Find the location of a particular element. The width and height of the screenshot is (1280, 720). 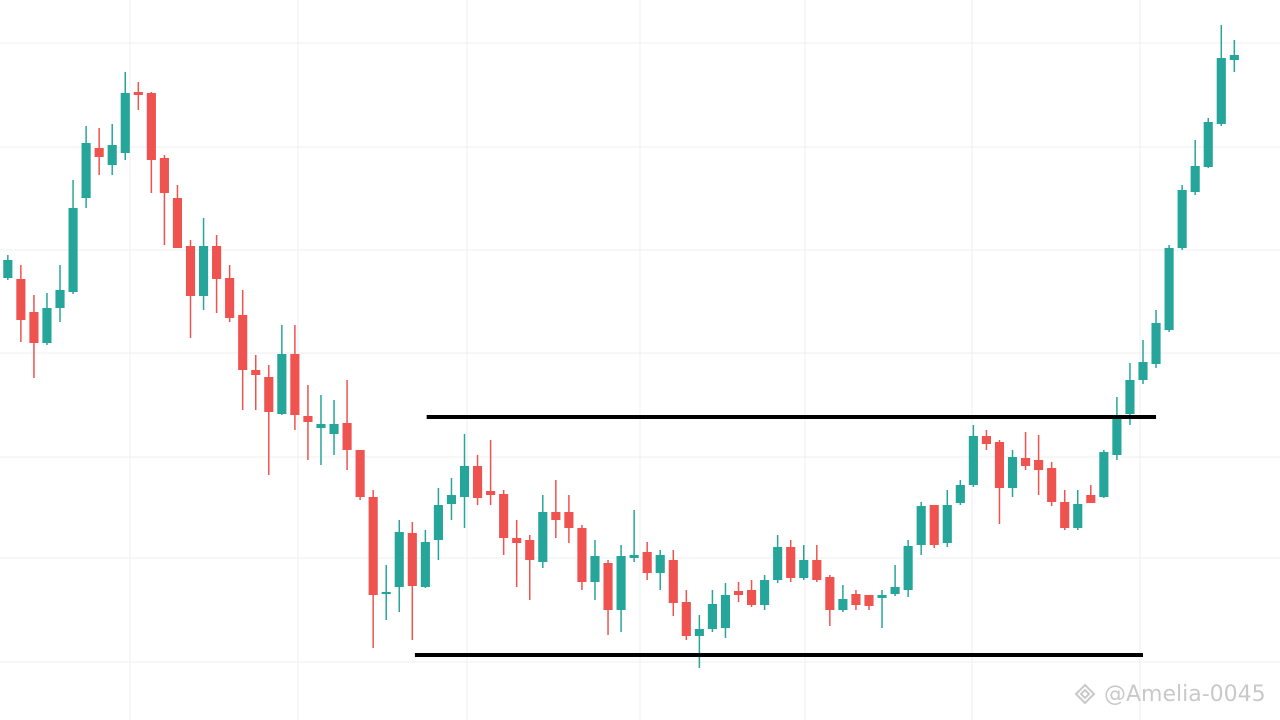

watermark: @Amelia-0045 is located at coordinates (1185, 694).